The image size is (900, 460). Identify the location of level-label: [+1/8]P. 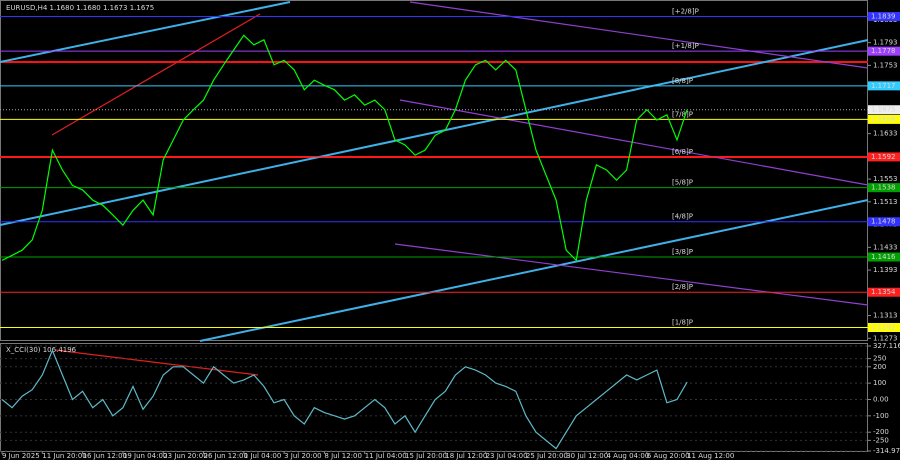
(685, 46).